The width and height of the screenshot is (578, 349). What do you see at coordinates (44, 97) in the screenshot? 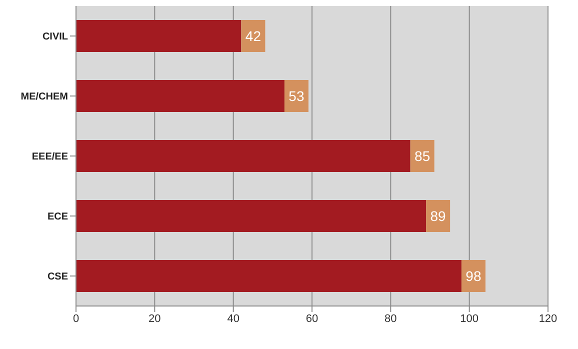
I see `y-tick-label: ME/CHEM` at bounding box center [44, 97].